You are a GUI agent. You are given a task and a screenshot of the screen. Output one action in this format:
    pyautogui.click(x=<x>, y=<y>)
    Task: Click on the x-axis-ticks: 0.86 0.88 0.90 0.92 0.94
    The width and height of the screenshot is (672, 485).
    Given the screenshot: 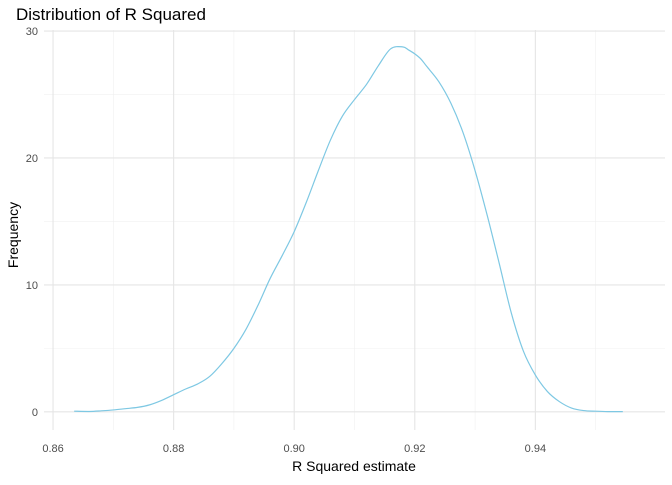 What is the action you would take?
    pyautogui.click(x=294, y=449)
    